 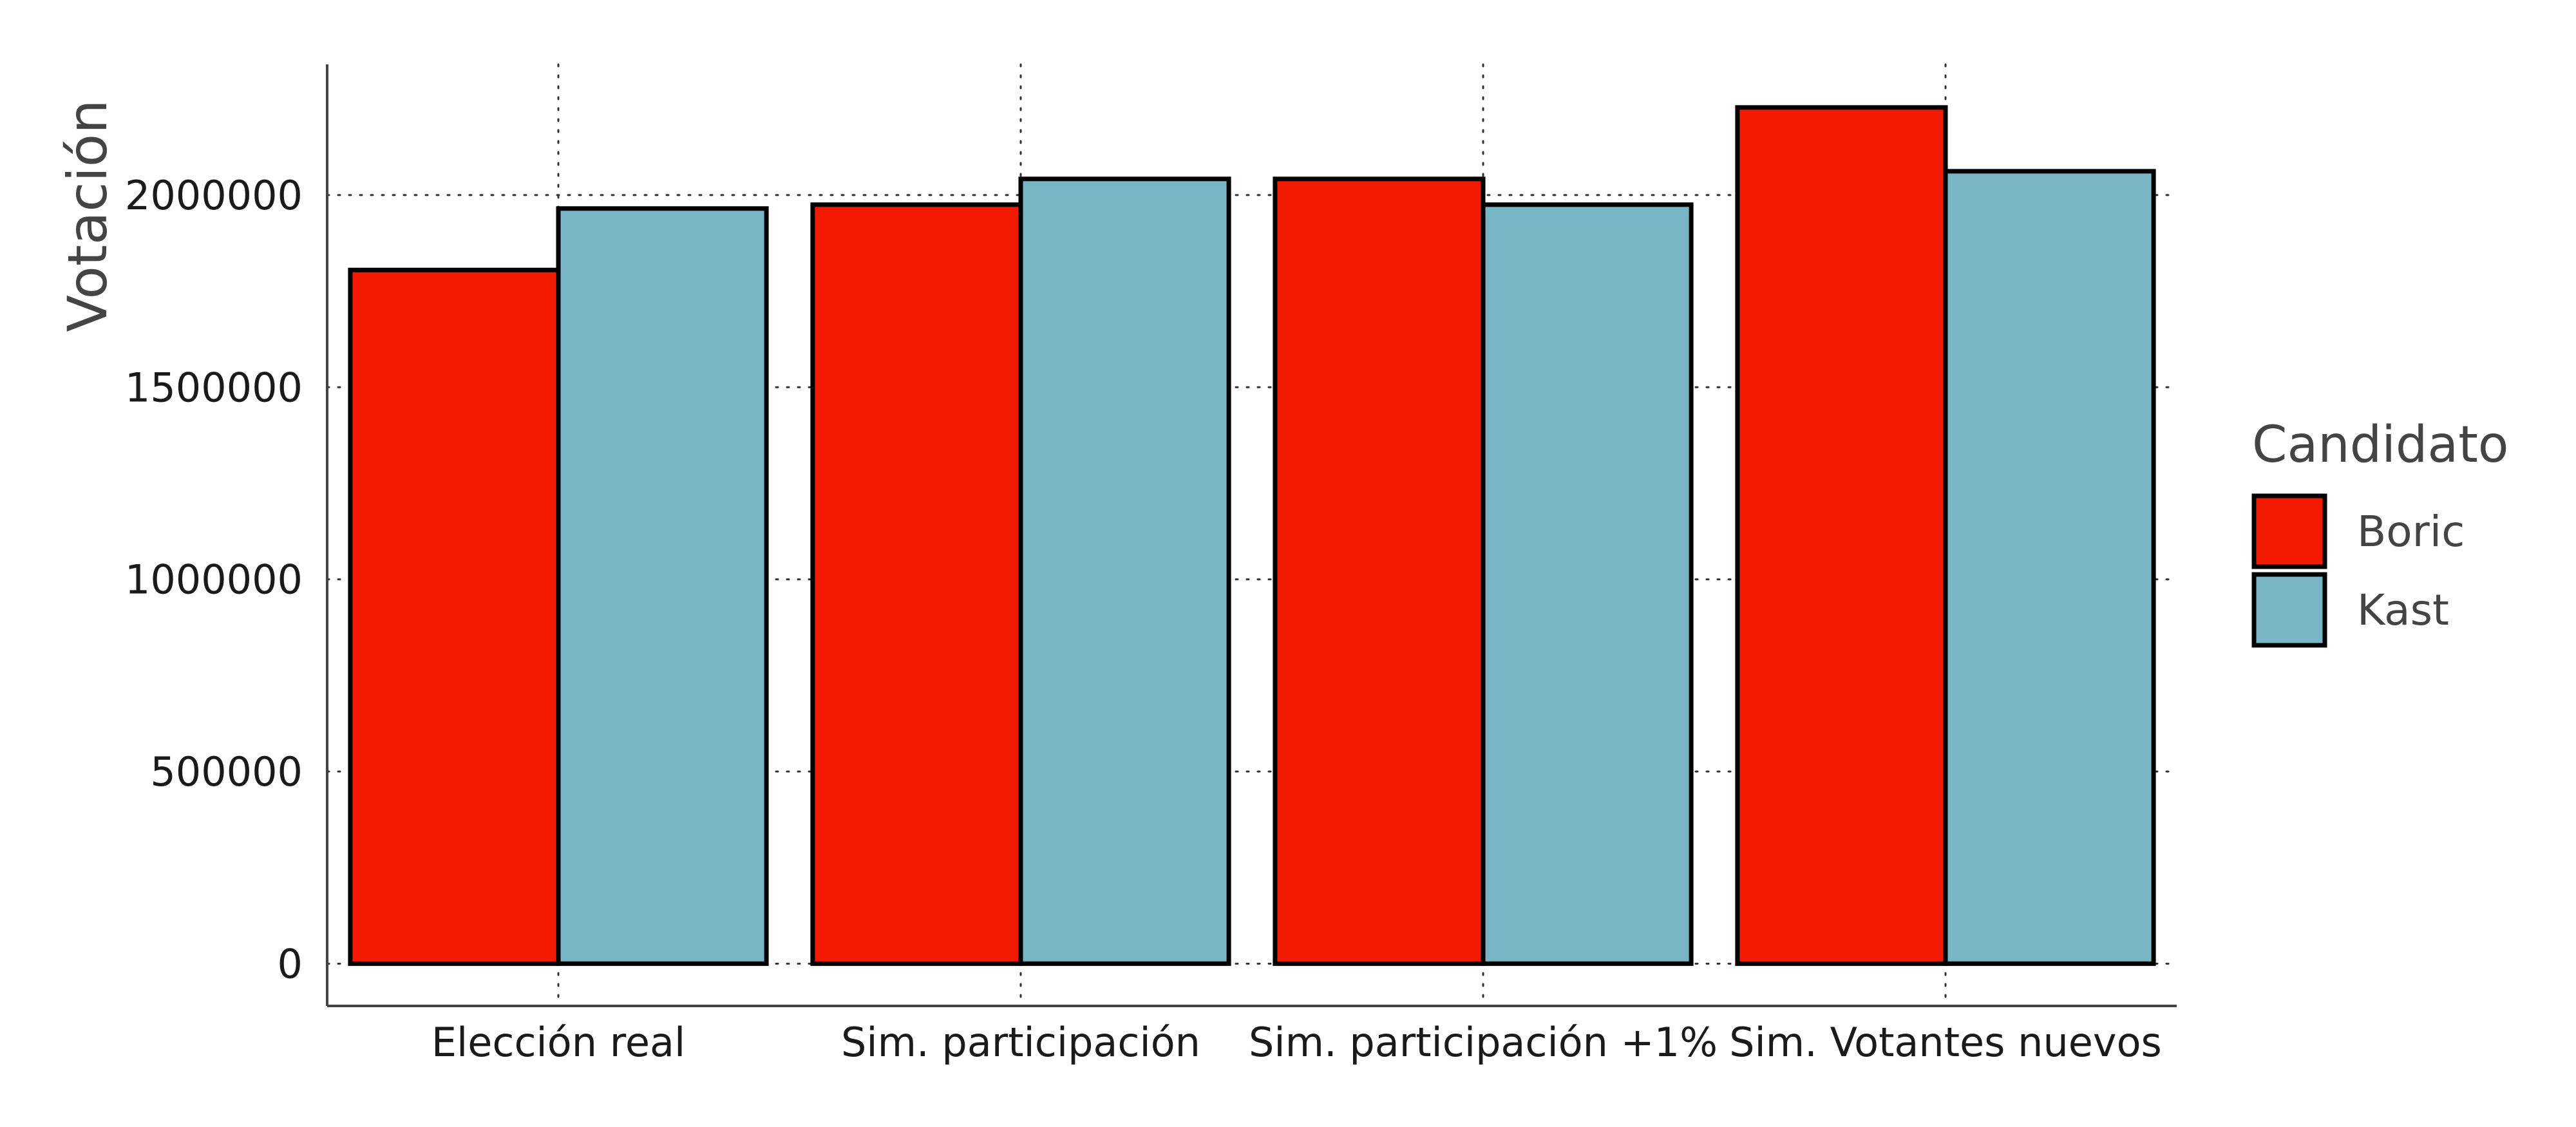 What do you see at coordinates (214, 195) in the screenshot?
I see `y-tick-label: 2000000` at bounding box center [214, 195].